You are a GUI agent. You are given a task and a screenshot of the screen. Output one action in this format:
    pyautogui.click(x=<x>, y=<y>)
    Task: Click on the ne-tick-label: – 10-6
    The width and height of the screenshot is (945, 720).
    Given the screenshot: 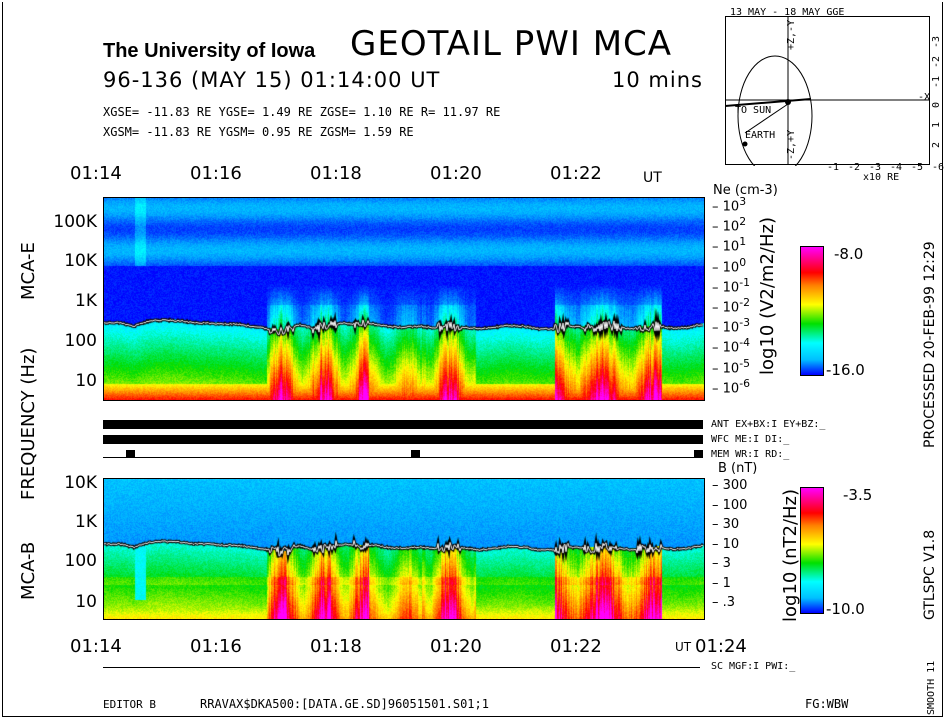 What is the action you would take?
    pyautogui.click(x=731, y=386)
    